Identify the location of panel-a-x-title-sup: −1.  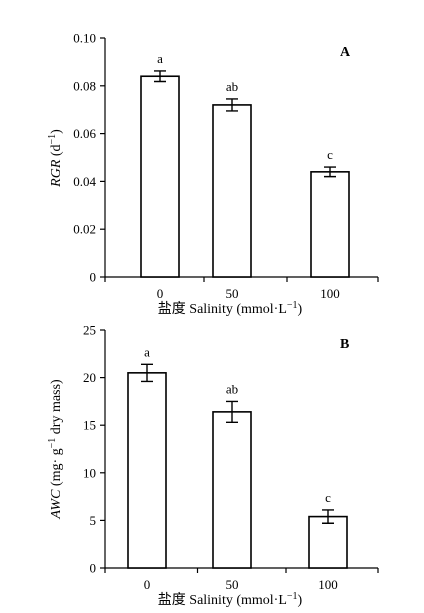
(292, 305).